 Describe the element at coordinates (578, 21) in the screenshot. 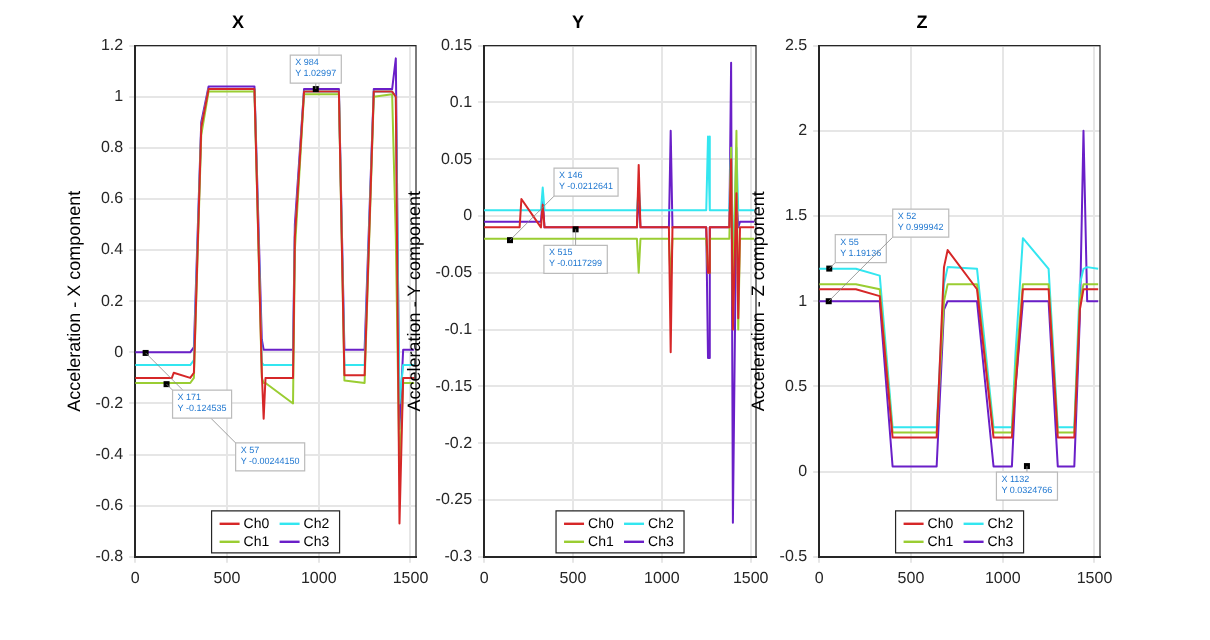

I see `chart-title: Y` at that location.